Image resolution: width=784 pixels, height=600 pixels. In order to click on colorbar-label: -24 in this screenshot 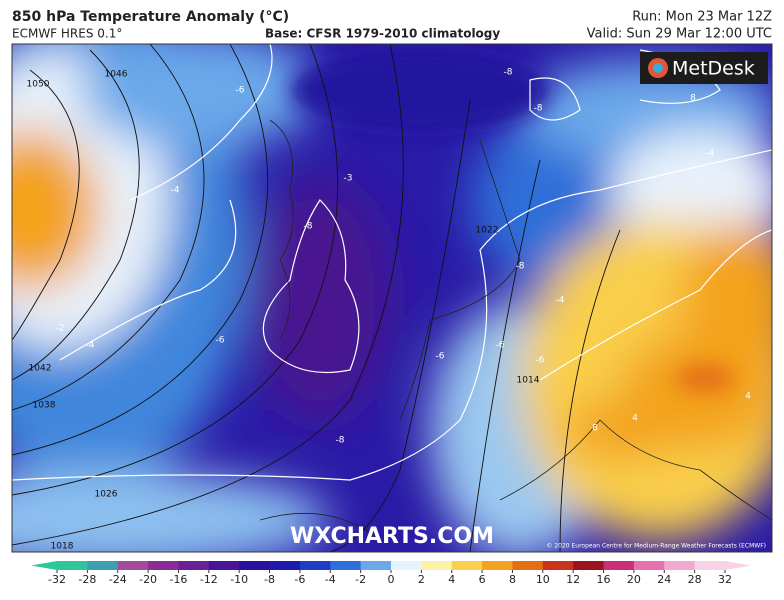, I will do `click(118, 579)`.